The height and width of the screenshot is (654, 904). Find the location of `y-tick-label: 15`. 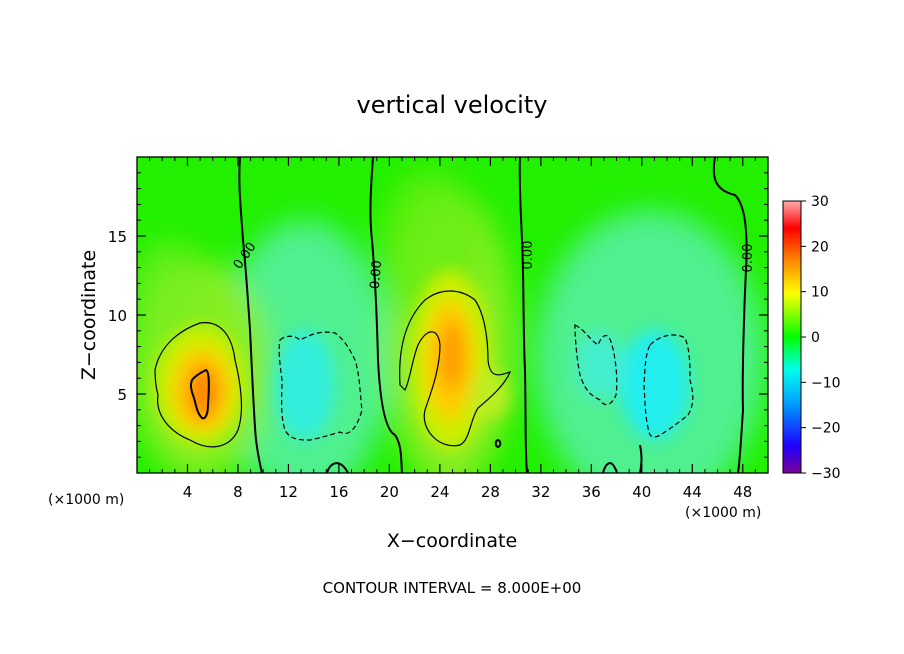

y-tick-label: 15 is located at coordinates (117, 237).